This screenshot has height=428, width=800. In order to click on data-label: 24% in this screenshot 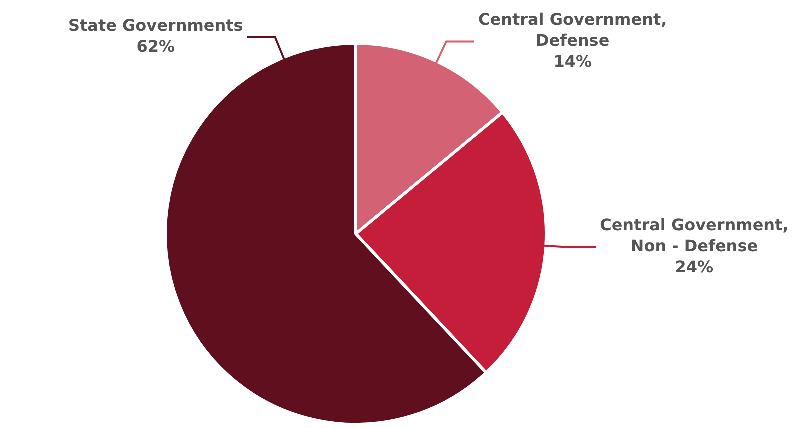, I will do `click(694, 267)`.